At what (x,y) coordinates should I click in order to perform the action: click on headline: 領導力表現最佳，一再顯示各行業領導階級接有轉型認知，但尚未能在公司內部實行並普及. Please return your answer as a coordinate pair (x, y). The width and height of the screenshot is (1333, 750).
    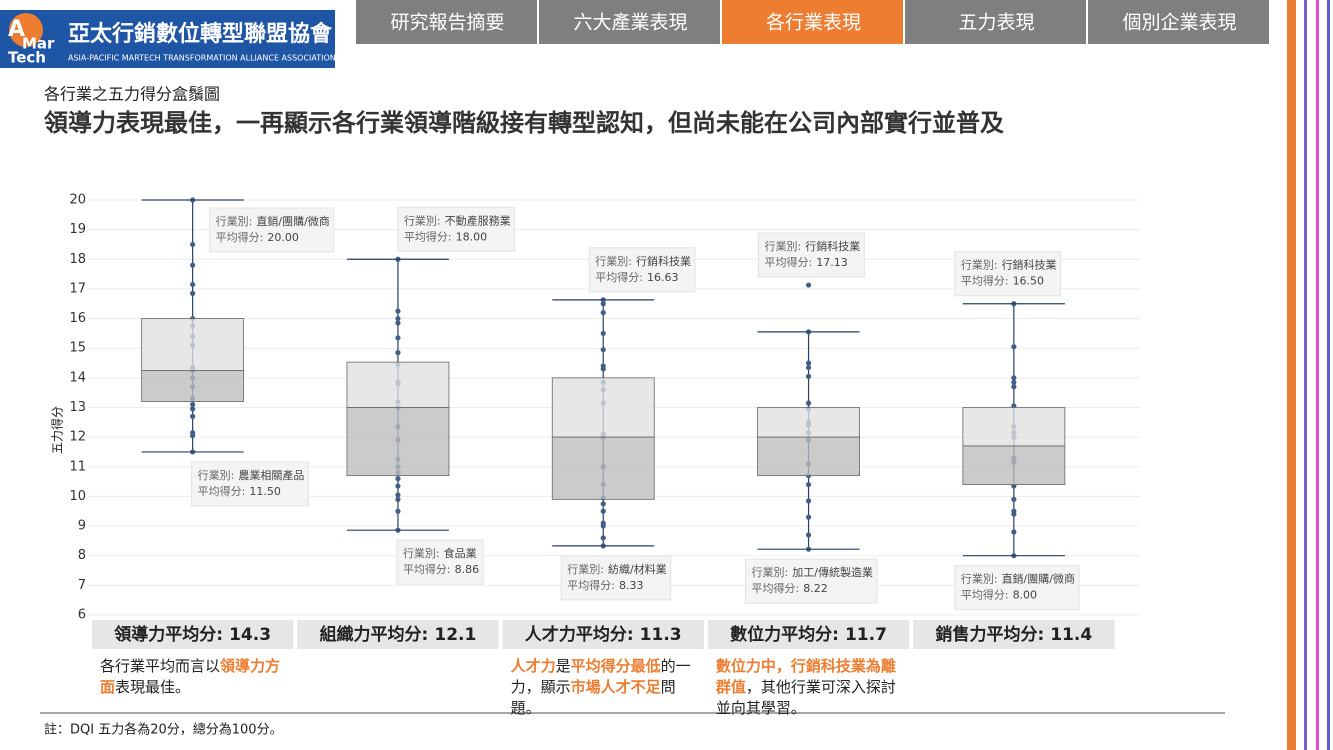
    Looking at the image, I should click on (524, 123).